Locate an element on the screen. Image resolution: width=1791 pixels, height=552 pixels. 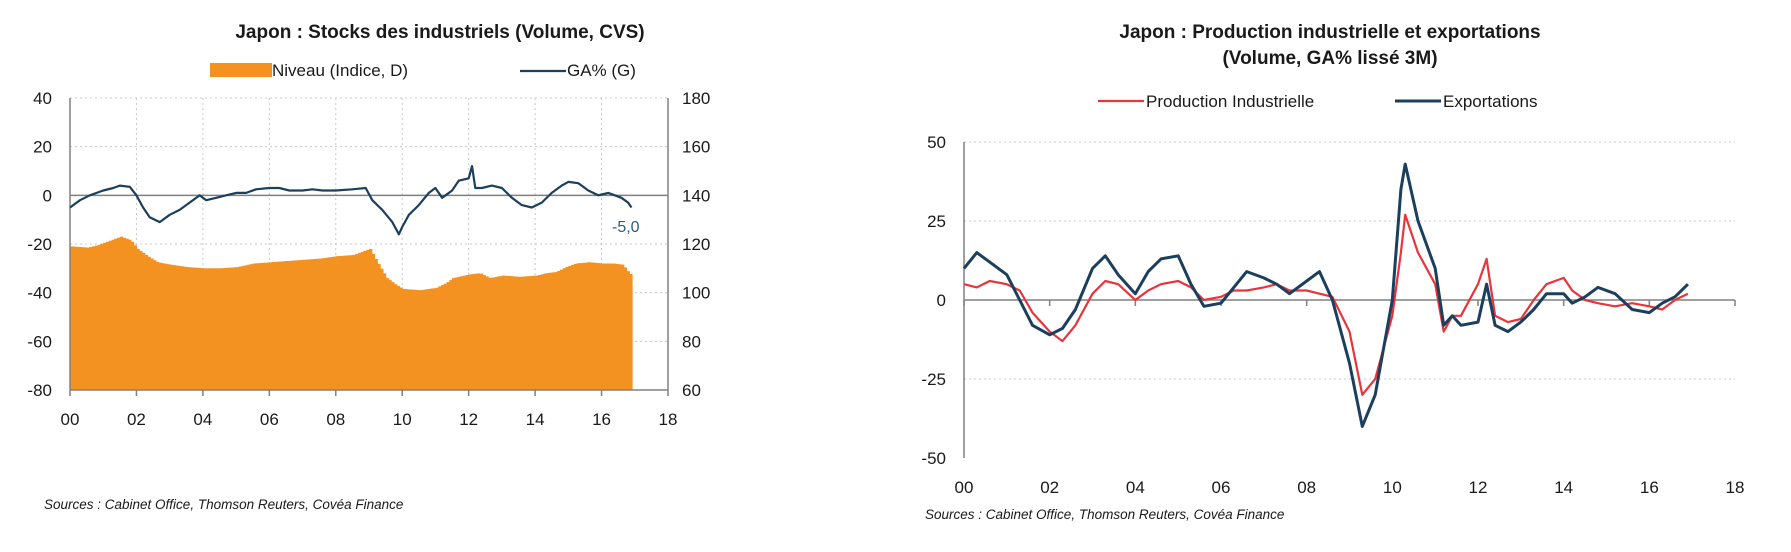
legend-swatch-niveau is located at coordinates (241, 70).